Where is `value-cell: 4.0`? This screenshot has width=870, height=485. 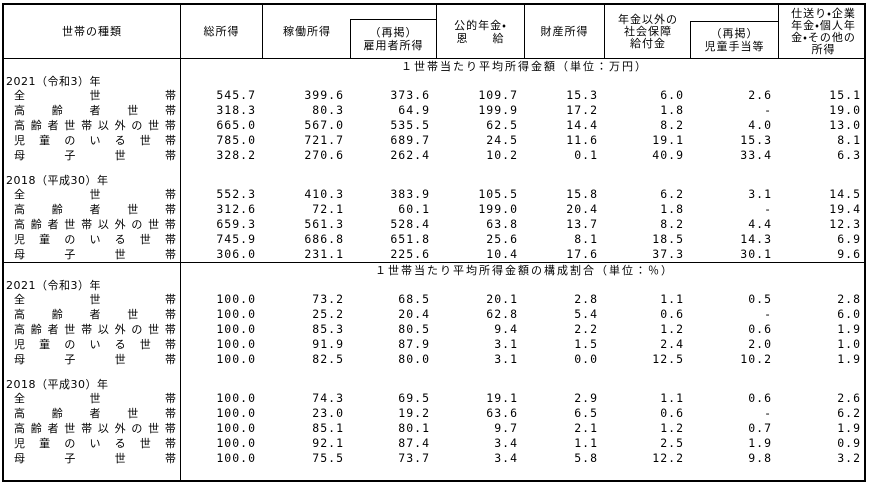
value-cell: 4.0 is located at coordinates (760, 125).